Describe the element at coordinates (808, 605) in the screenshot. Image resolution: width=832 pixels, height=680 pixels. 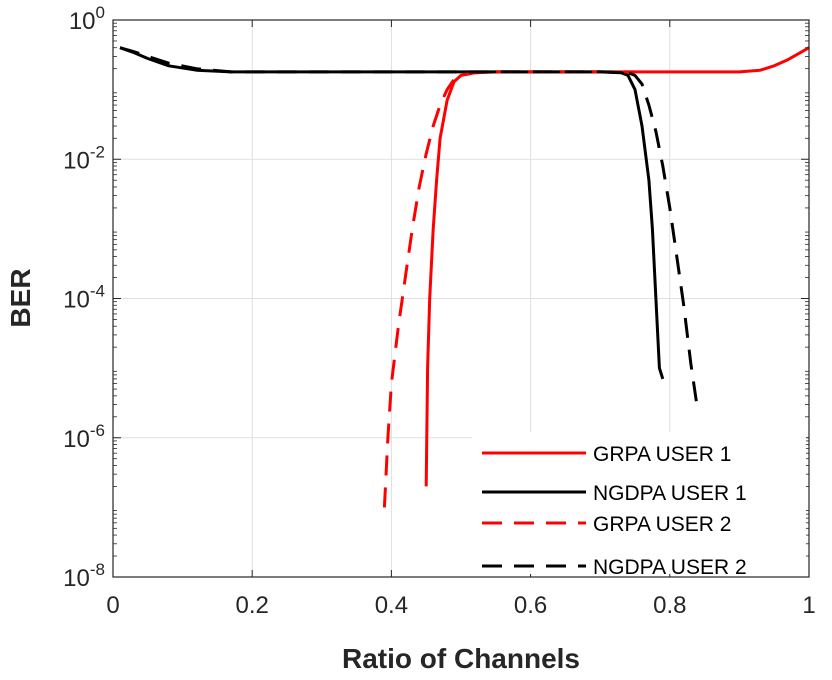
I see `x-tick-label: 1` at that location.